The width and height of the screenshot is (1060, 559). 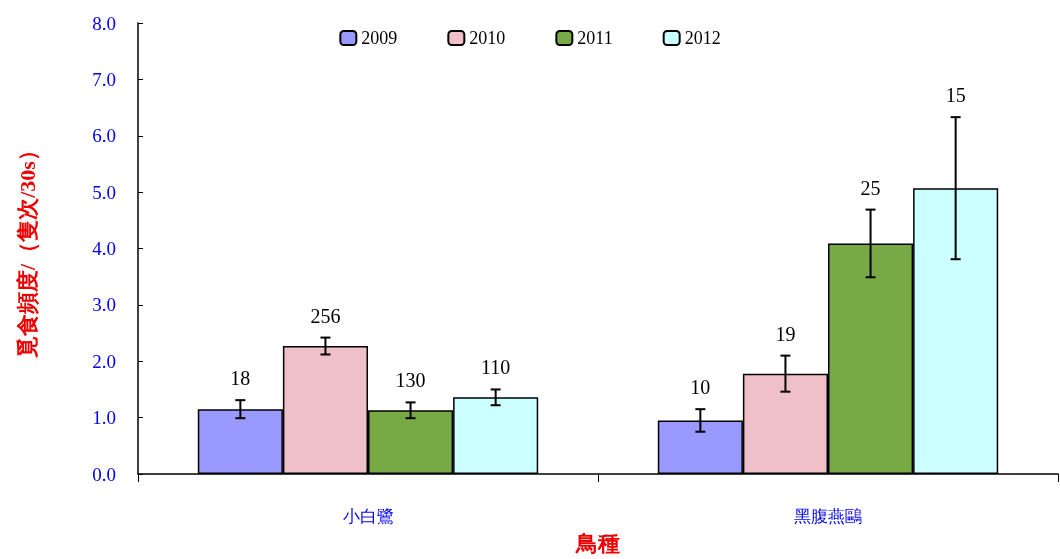 I want to click on annotation: 19, so click(x=785, y=333).